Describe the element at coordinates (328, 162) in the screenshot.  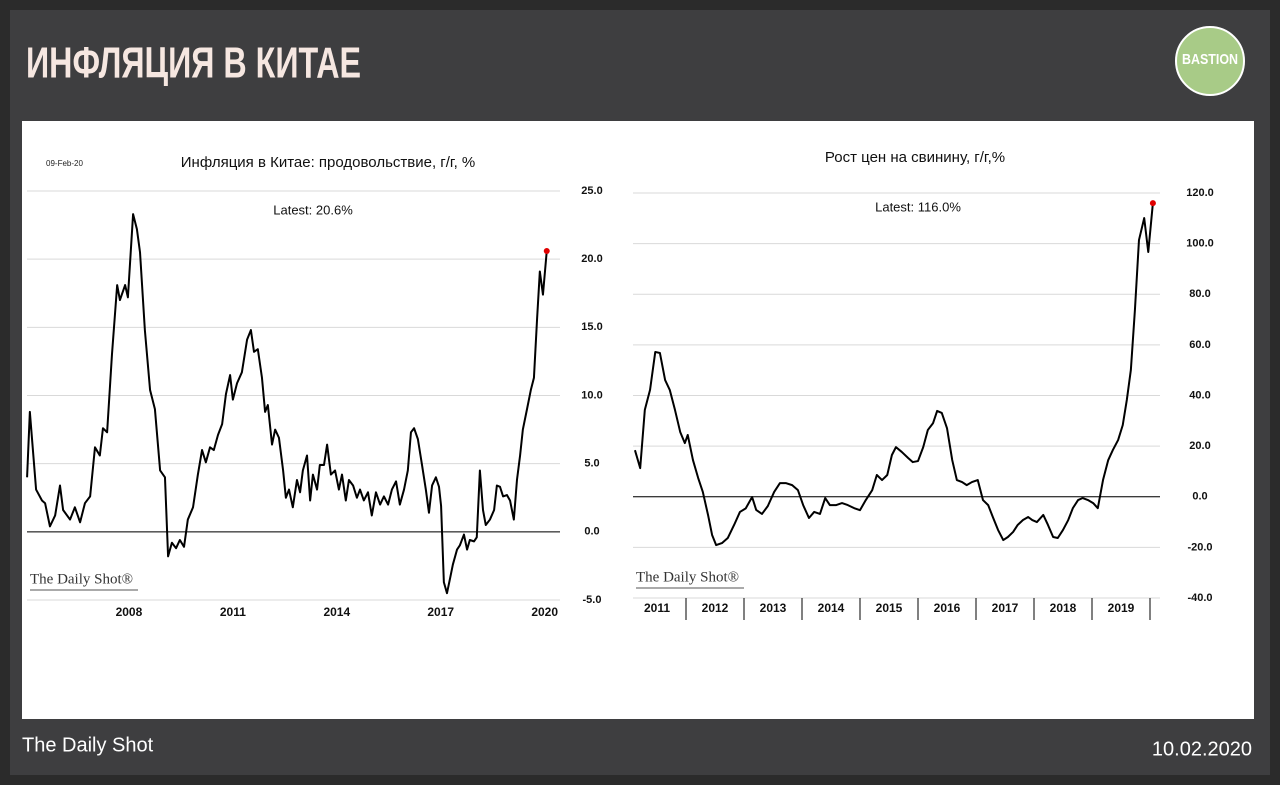
I see `chart-title: Инфляция в Китае: продовольствие, г/г, %` at that location.